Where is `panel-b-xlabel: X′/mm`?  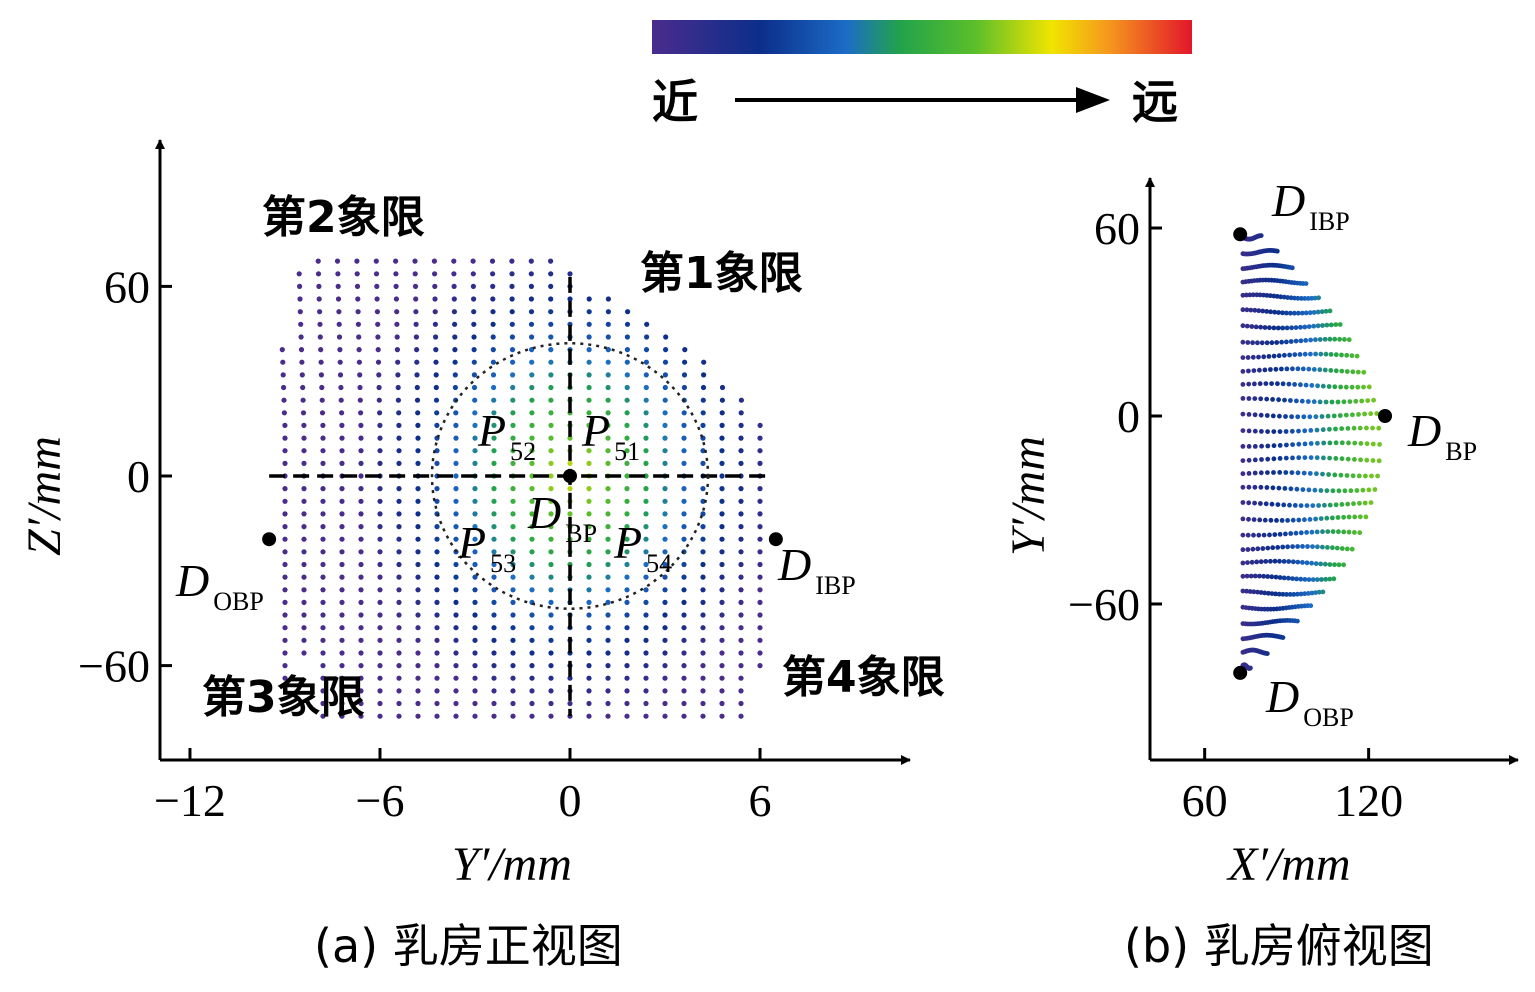 panel-b-xlabel: X′/mm is located at coordinates (1288, 864).